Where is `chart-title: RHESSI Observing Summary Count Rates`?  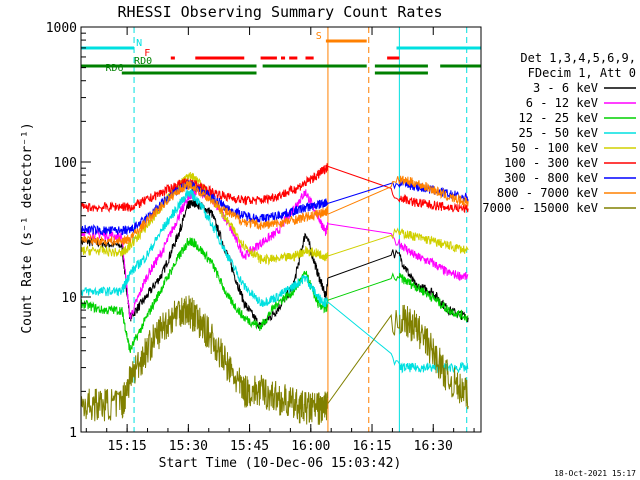
chart-title: RHESSI Observing Summary Count Rates is located at coordinates (279, 12).